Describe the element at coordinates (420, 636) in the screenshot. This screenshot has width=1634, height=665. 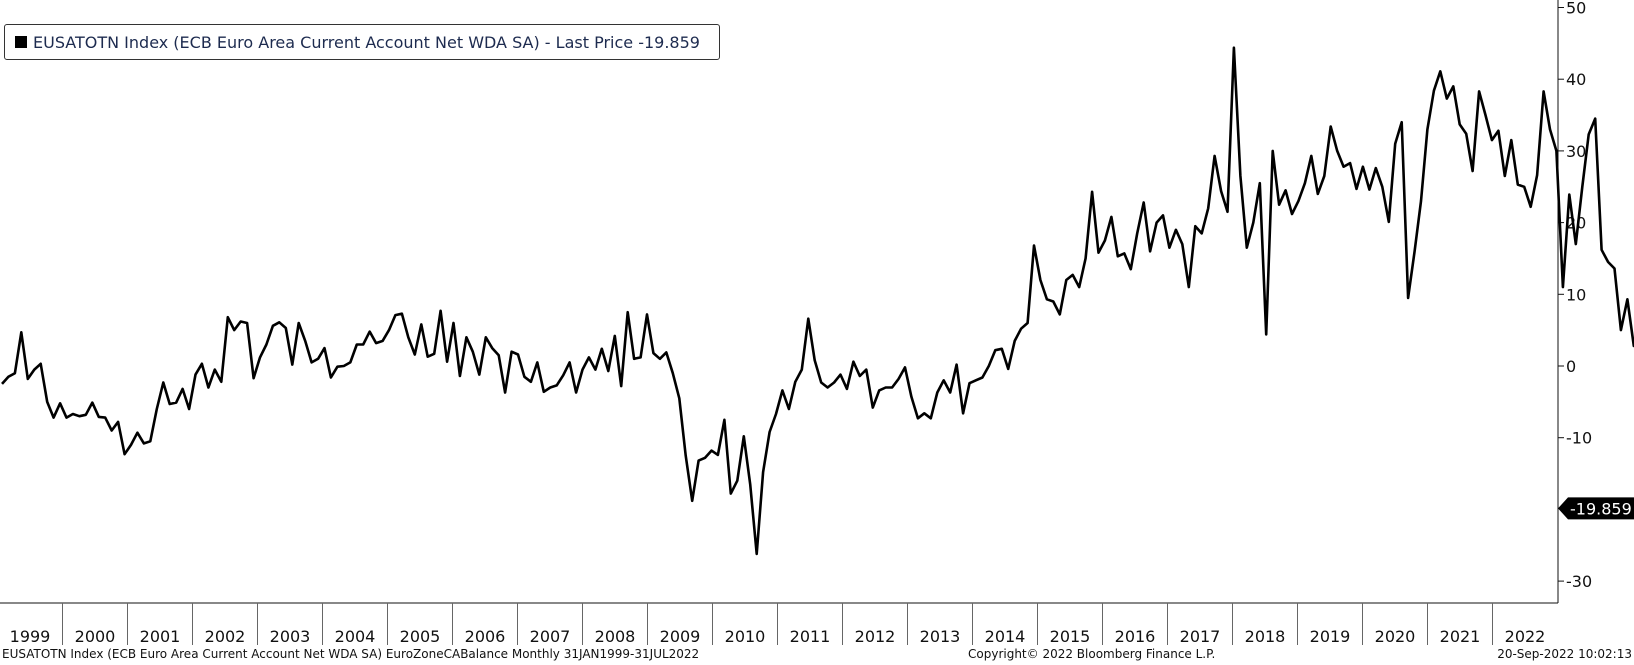
I see `x-tick-label: 2005` at that location.